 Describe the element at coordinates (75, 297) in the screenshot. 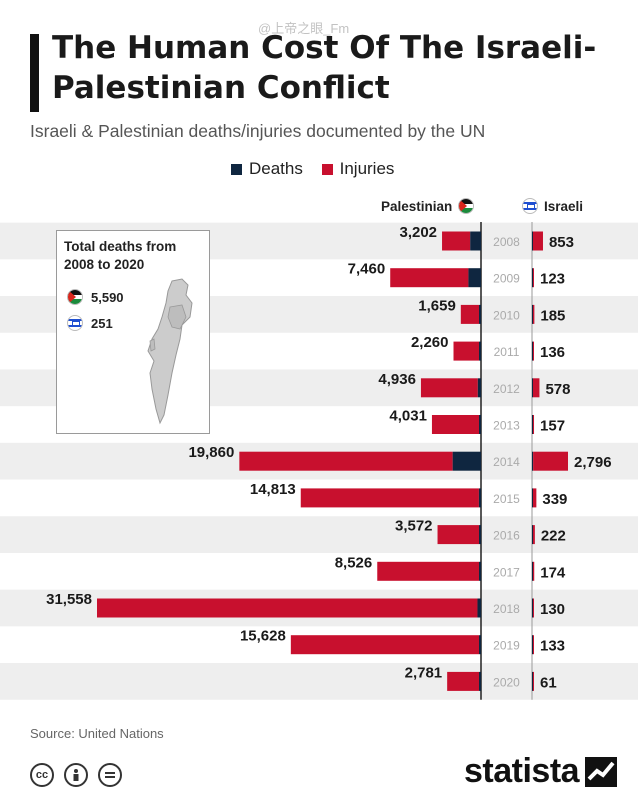

I see `inset-palestinian-flag-icon` at that location.